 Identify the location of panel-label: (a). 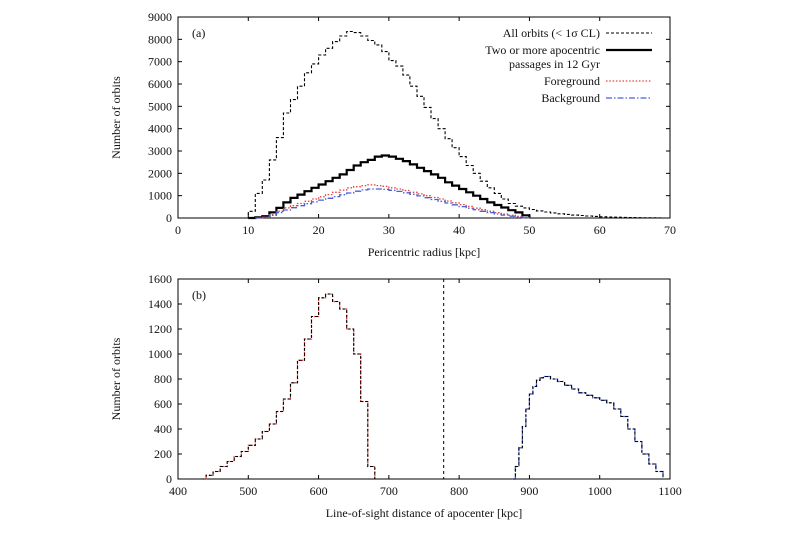
(198, 33).